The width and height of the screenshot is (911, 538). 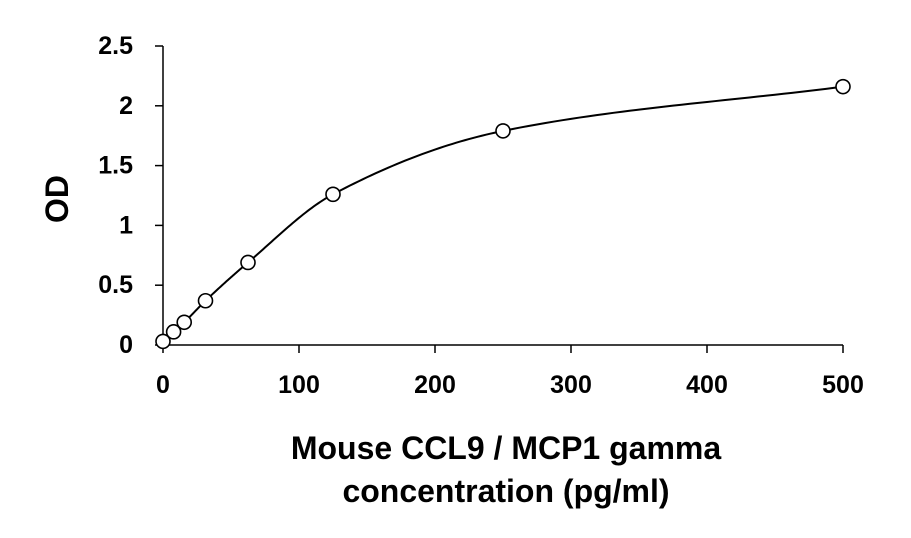 I want to click on x-tick-label: 200, so click(x=435, y=385).